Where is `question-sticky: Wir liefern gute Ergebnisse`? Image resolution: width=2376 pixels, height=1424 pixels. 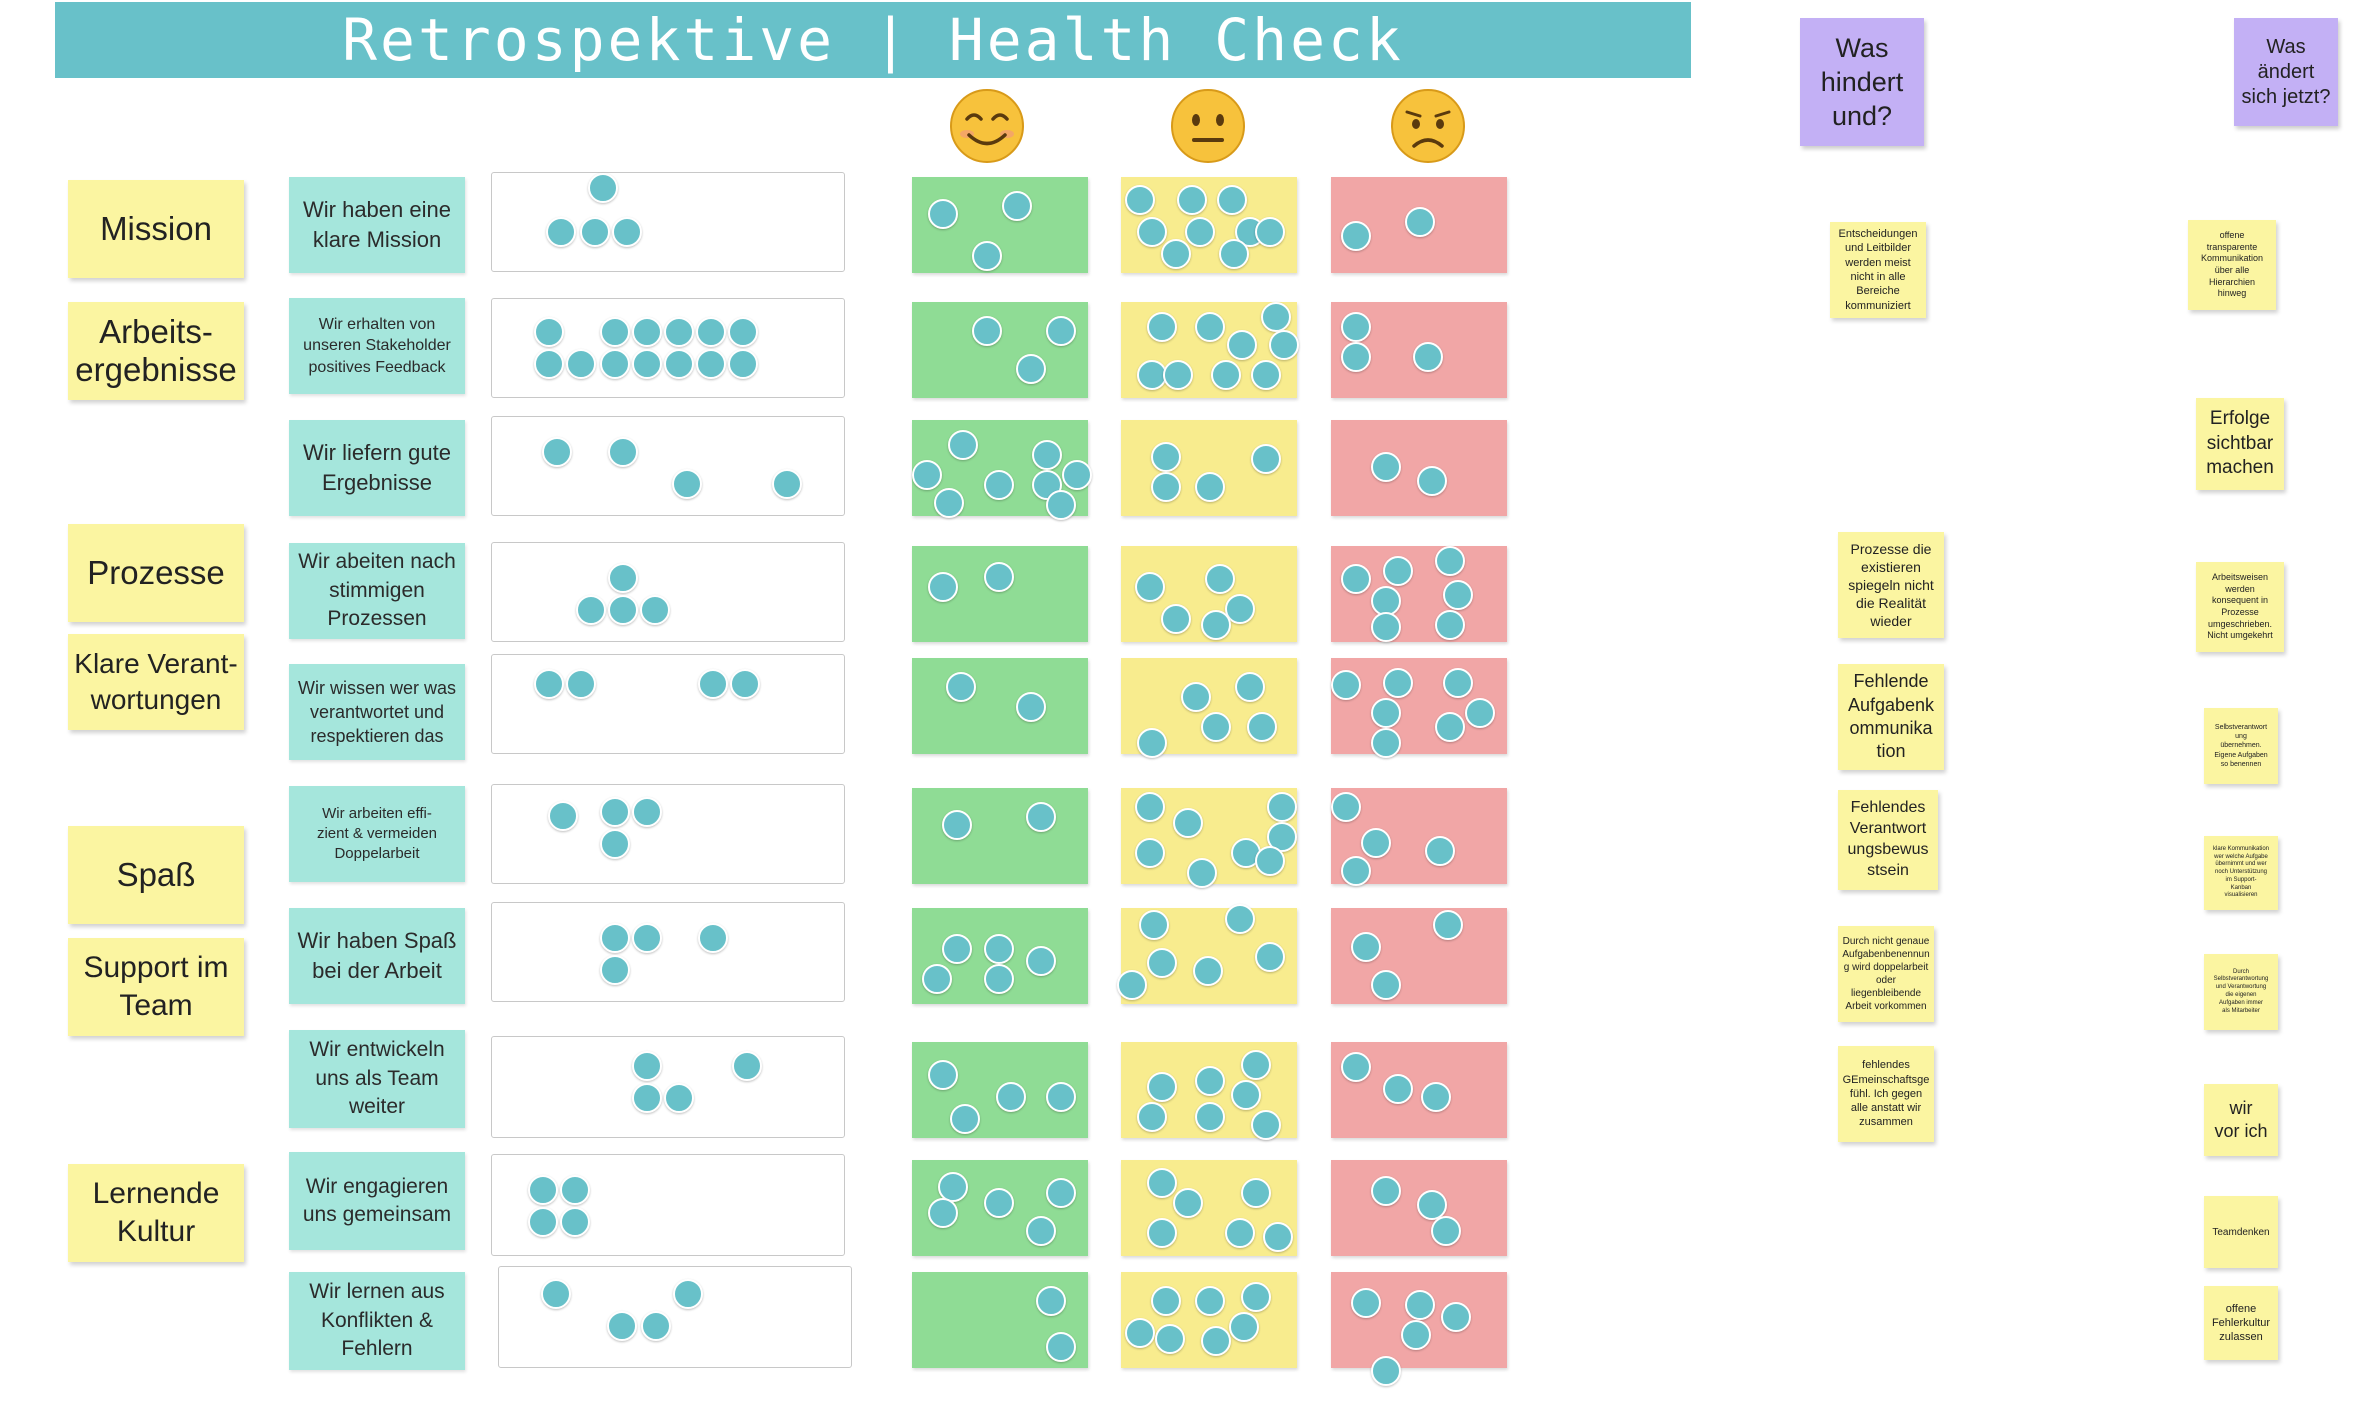 question-sticky: Wir liefern gute Ergebnisse is located at coordinates (377, 468).